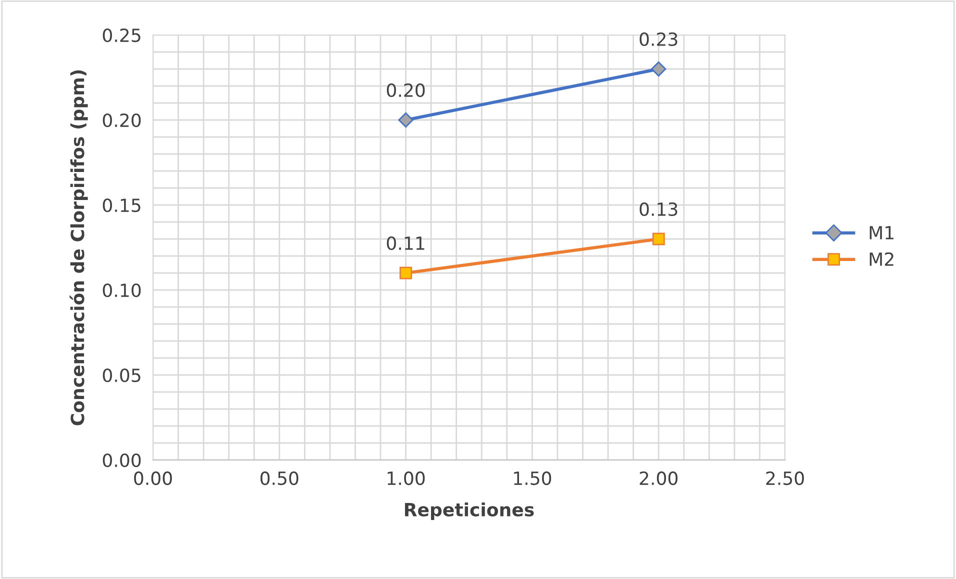 The image size is (956, 579). I want to click on y-tick-label: 0.10, so click(121, 290).